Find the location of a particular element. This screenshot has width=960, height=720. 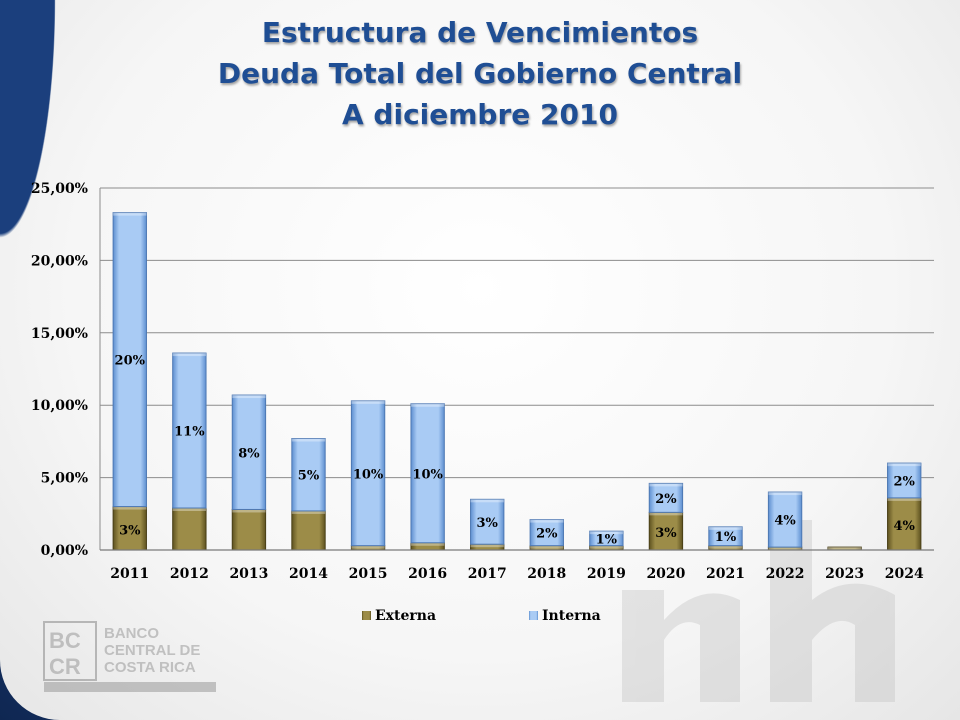

data-label-interna-2017: 3% is located at coordinates (488, 523).